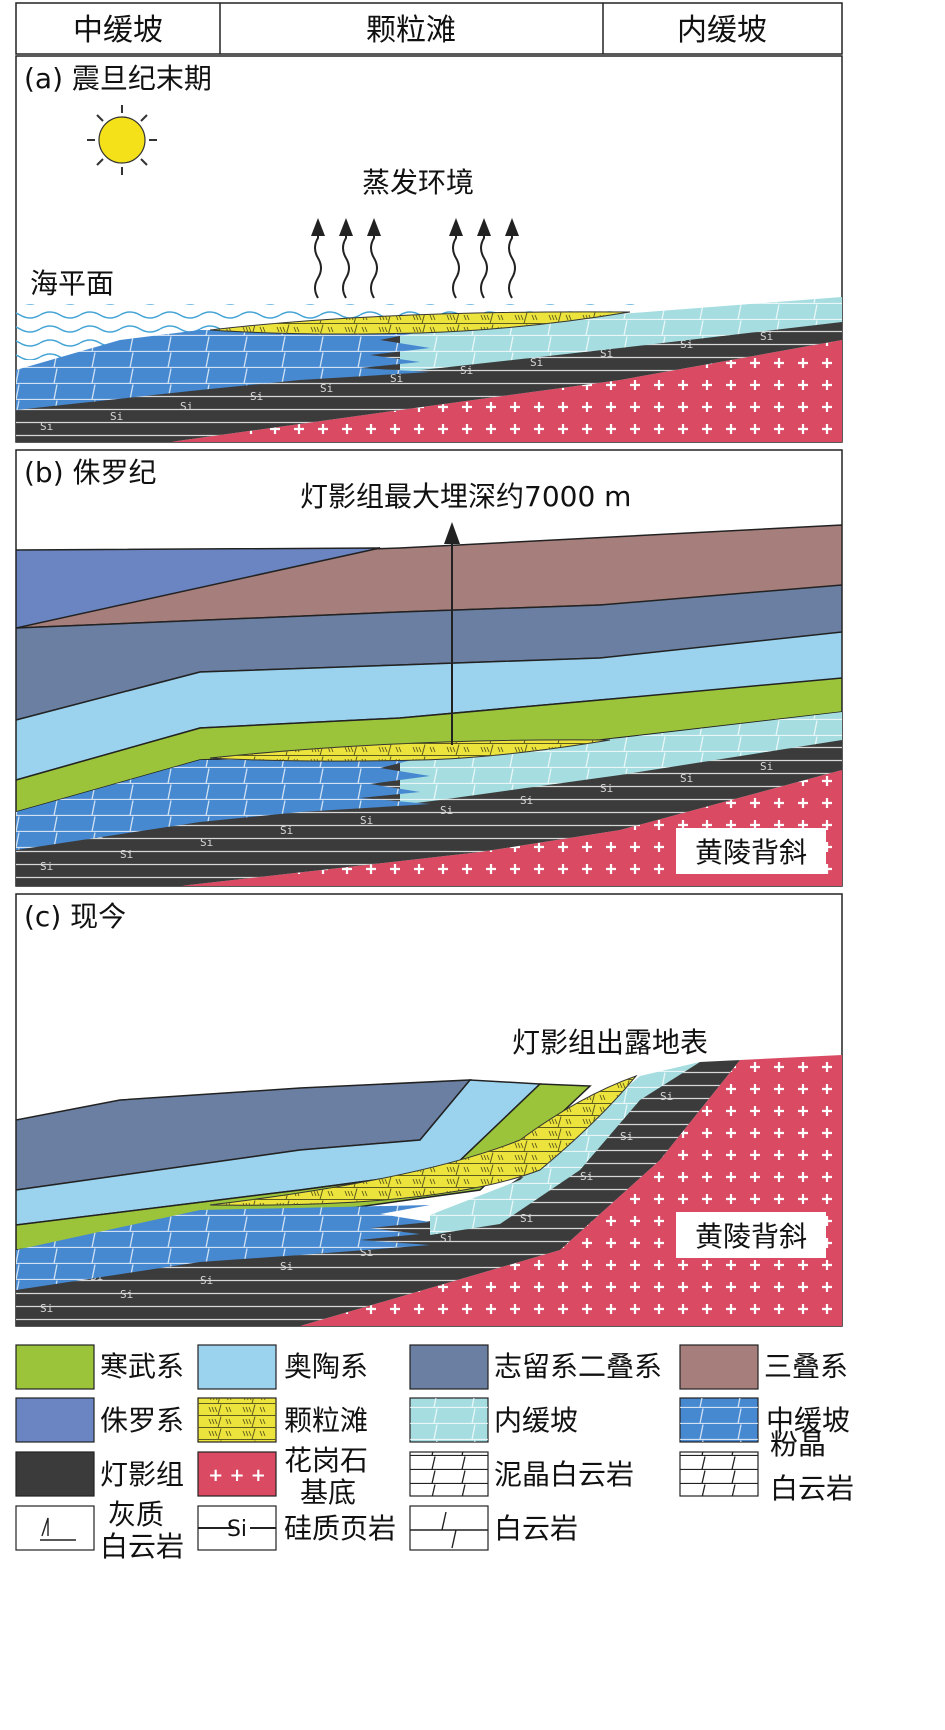  Describe the element at coordinates (536, 1420) in the screenshot. I see `svg-text: 内缓坡` at that location.